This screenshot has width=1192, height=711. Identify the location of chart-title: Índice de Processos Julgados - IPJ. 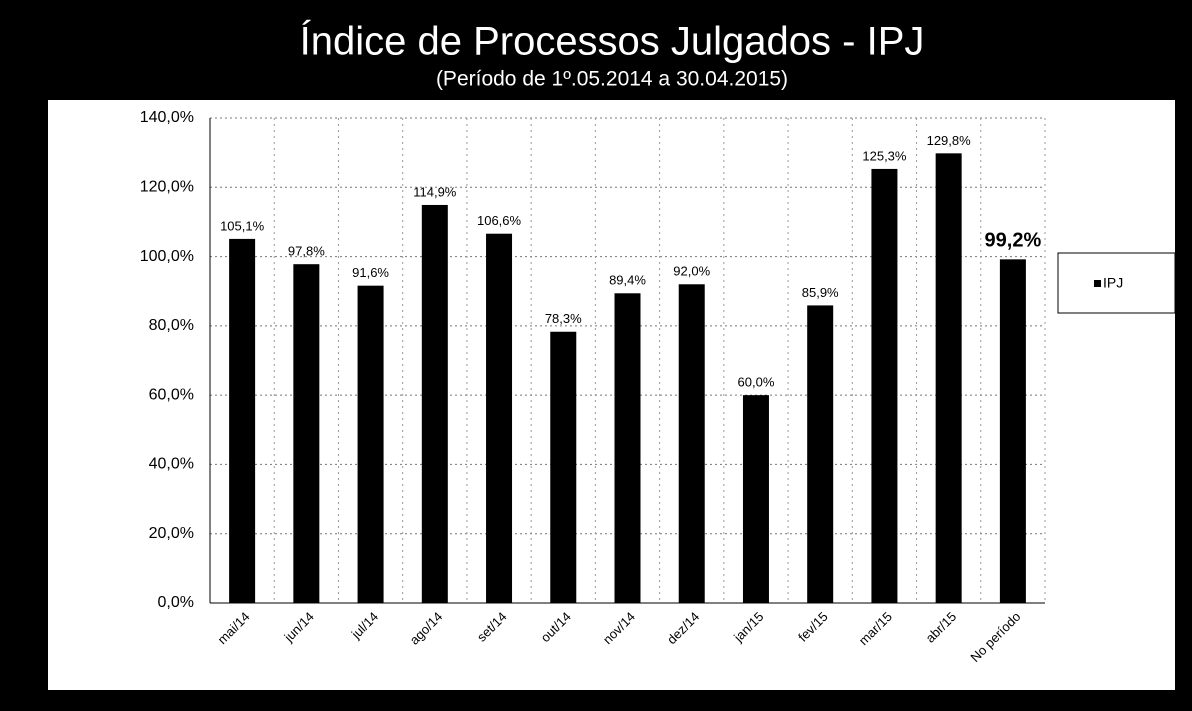
(612, 41).